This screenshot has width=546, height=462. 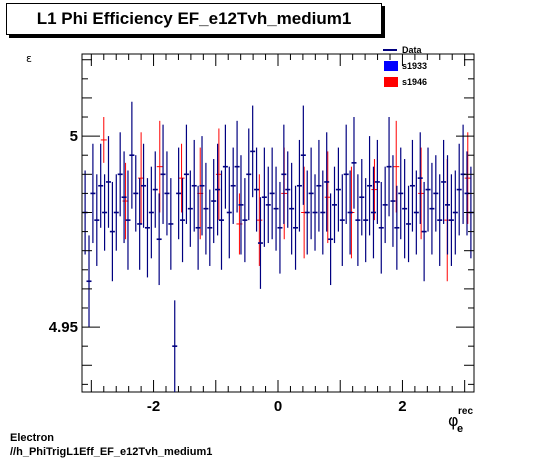 What do you see at coordinates (391, 82) in the screenshot?
I see `legend-swatch-s1946` at bounding box center [391, 82].